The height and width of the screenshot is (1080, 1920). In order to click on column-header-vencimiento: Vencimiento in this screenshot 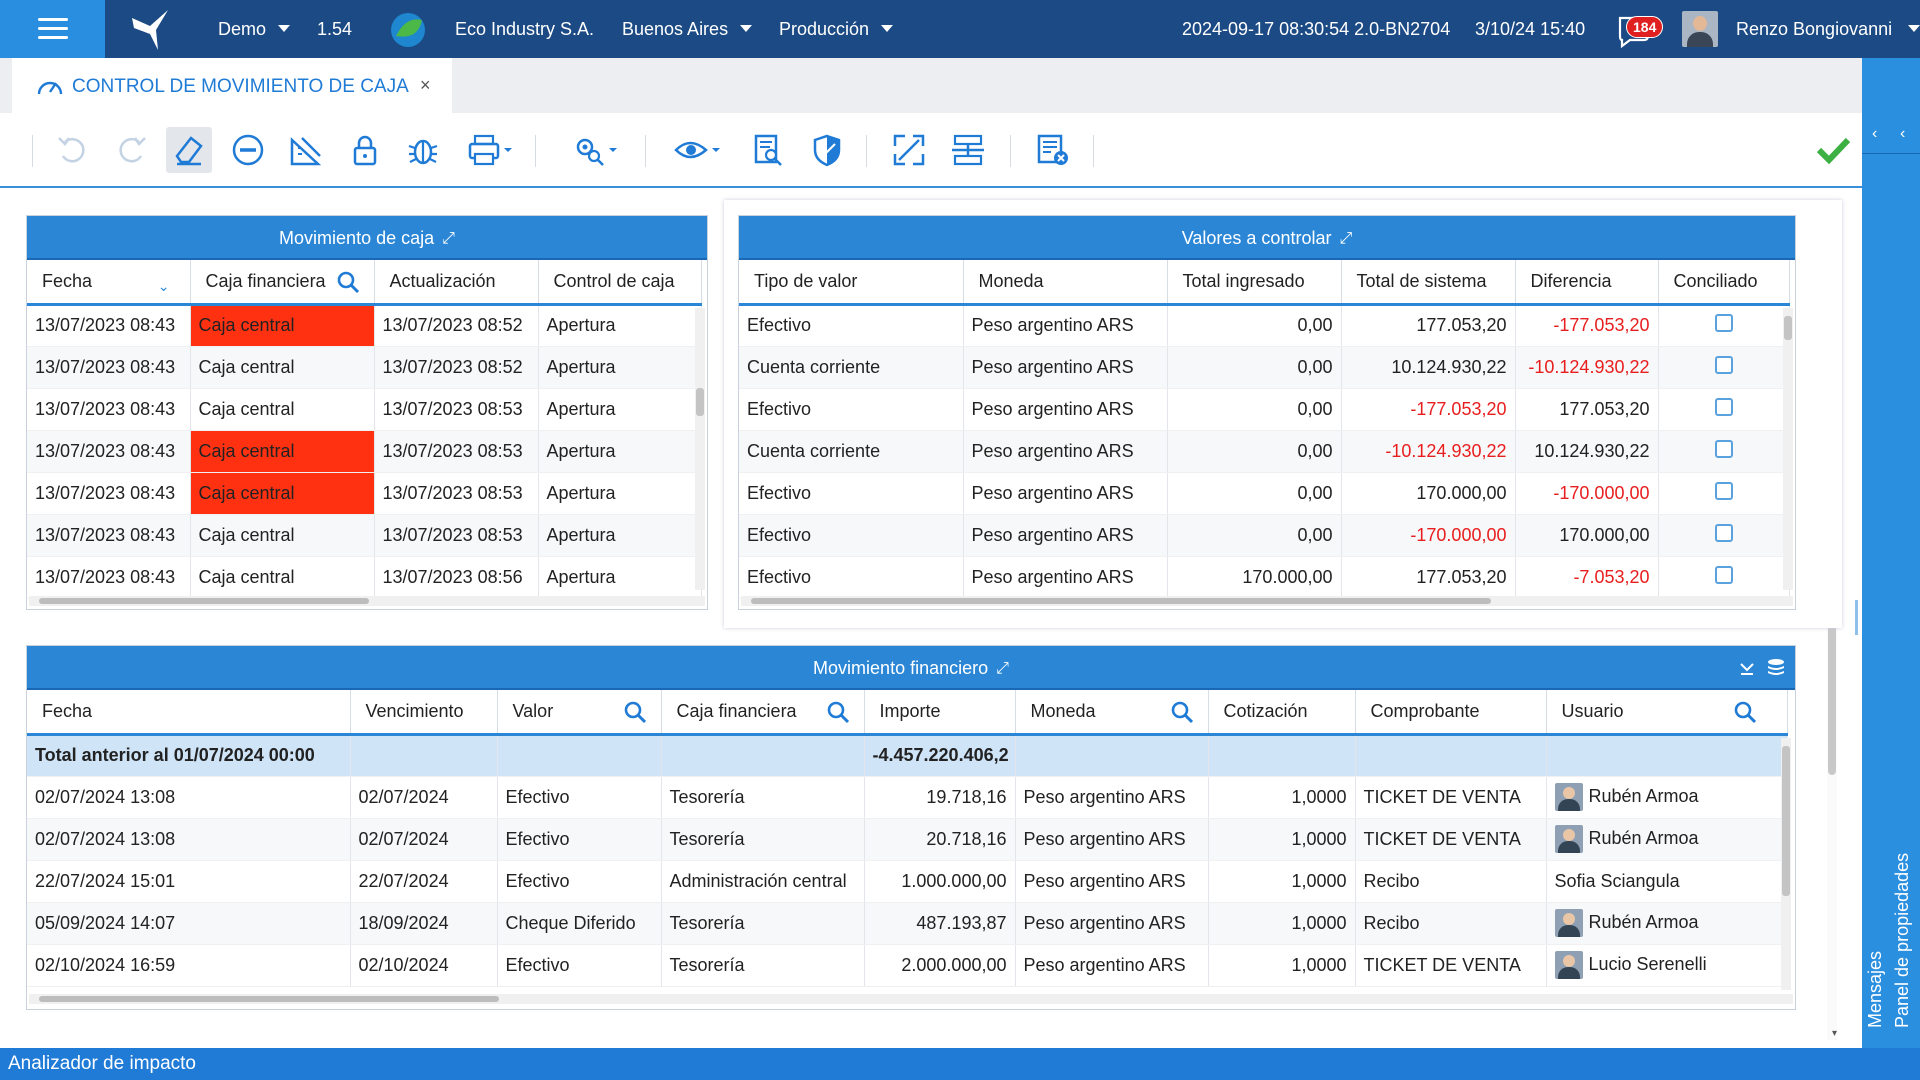, I will do `click(424, 713)`.